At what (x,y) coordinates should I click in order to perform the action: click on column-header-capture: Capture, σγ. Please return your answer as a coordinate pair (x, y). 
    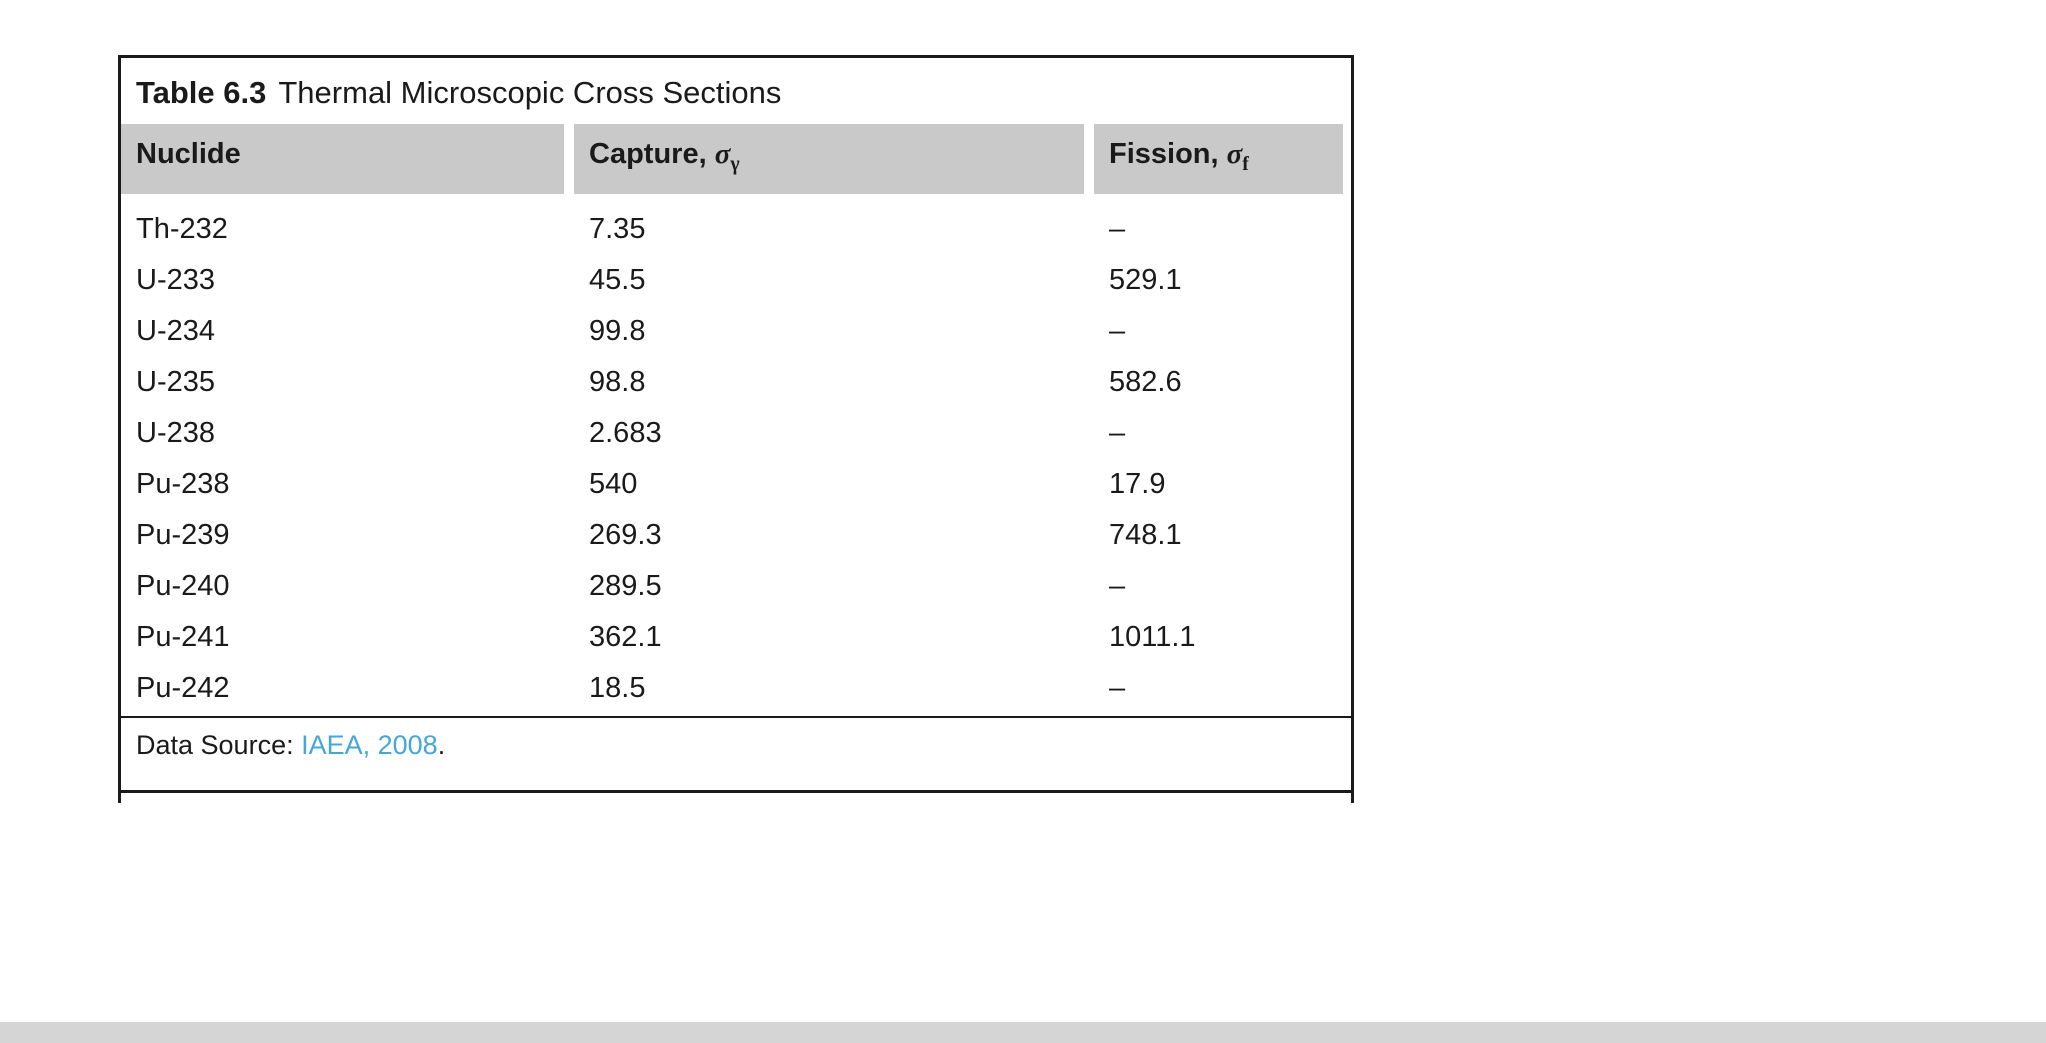
    Looking at the image, I should click on (829, 159).